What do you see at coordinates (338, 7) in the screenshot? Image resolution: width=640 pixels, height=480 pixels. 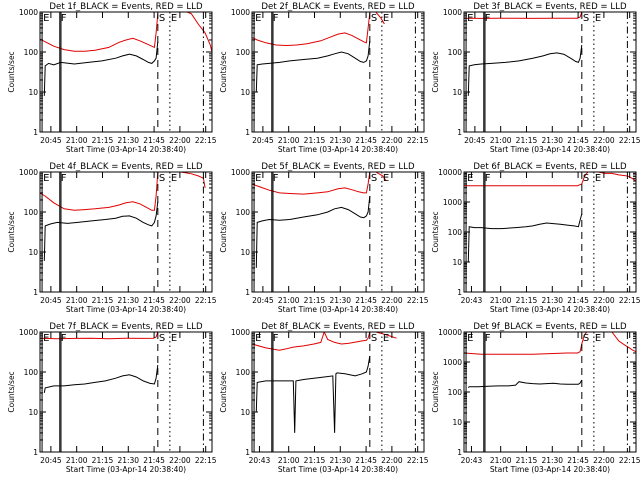 I see `panel-title: Det 2f_BLACK = Events, RED = LLD` at bounding box center [338, 7].